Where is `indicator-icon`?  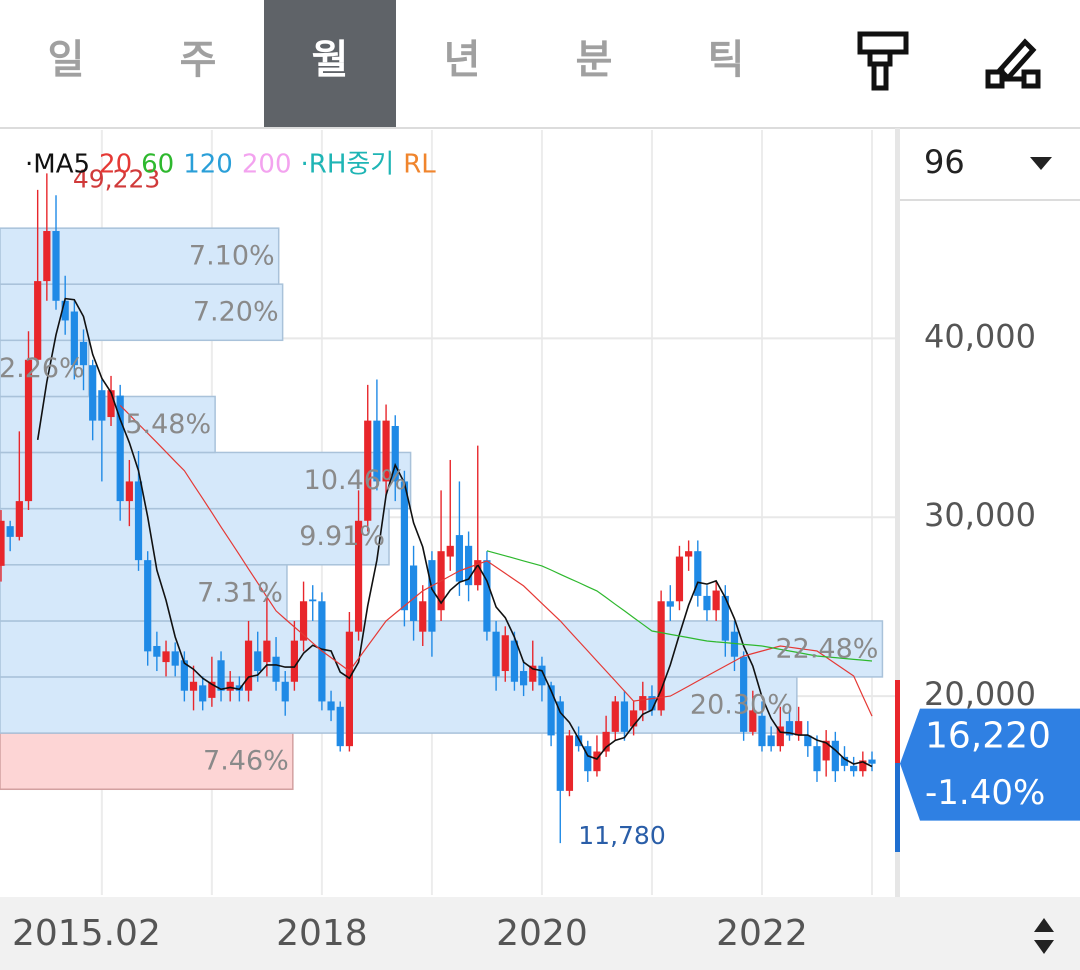 indicator-icon is located at coordinates (883, 61).